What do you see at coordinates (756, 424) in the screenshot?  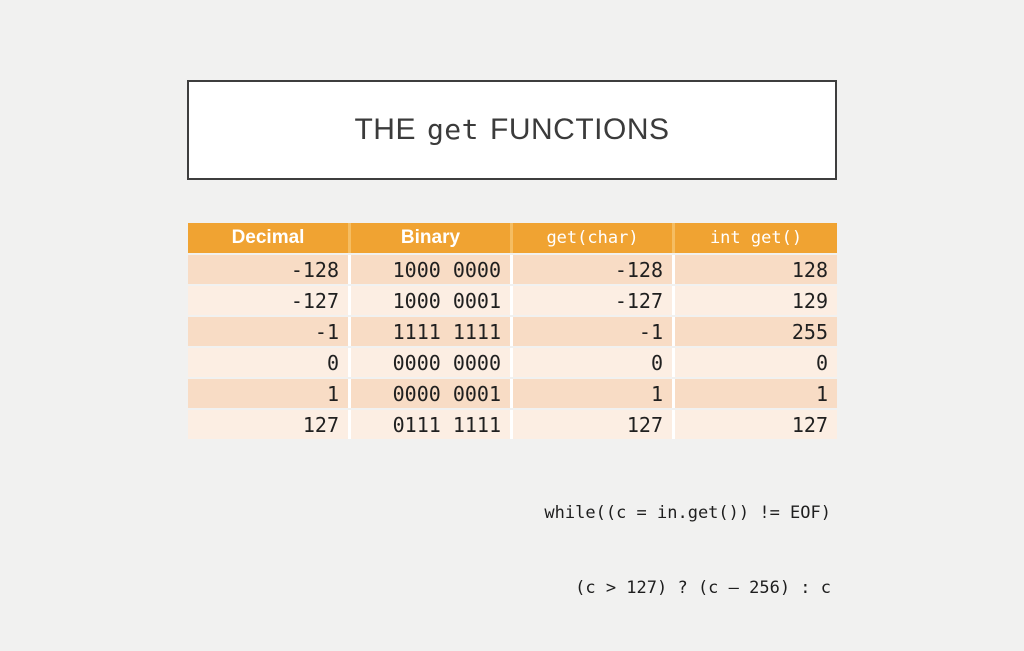 I see `cell-int-get: 127` at bounding box center [756, 424].